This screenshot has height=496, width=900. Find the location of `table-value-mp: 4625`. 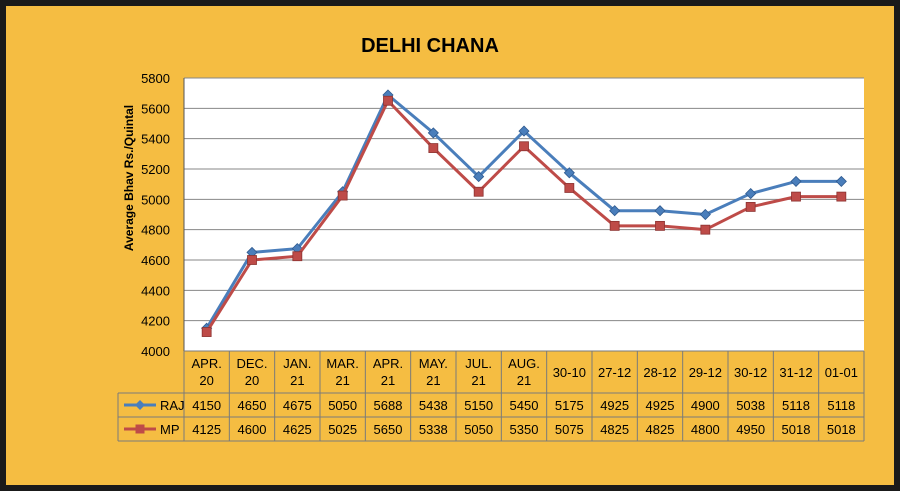

table-value-mp: 4625 is located at coordinates (297, 429).